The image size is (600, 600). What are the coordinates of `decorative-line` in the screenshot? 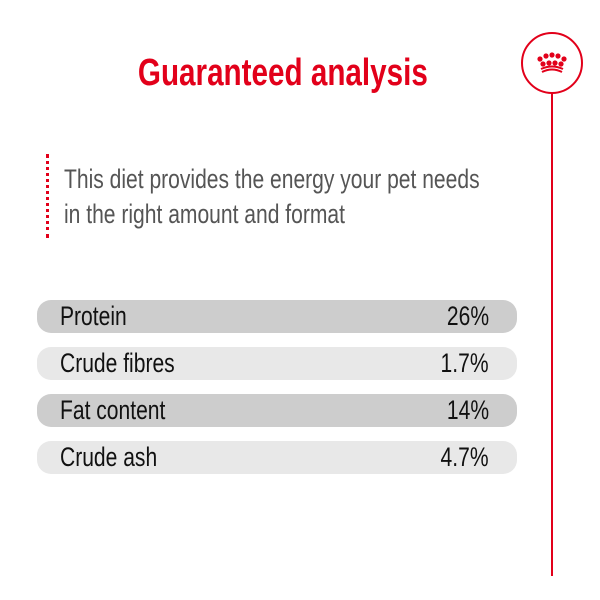 It's located at (552, 334).